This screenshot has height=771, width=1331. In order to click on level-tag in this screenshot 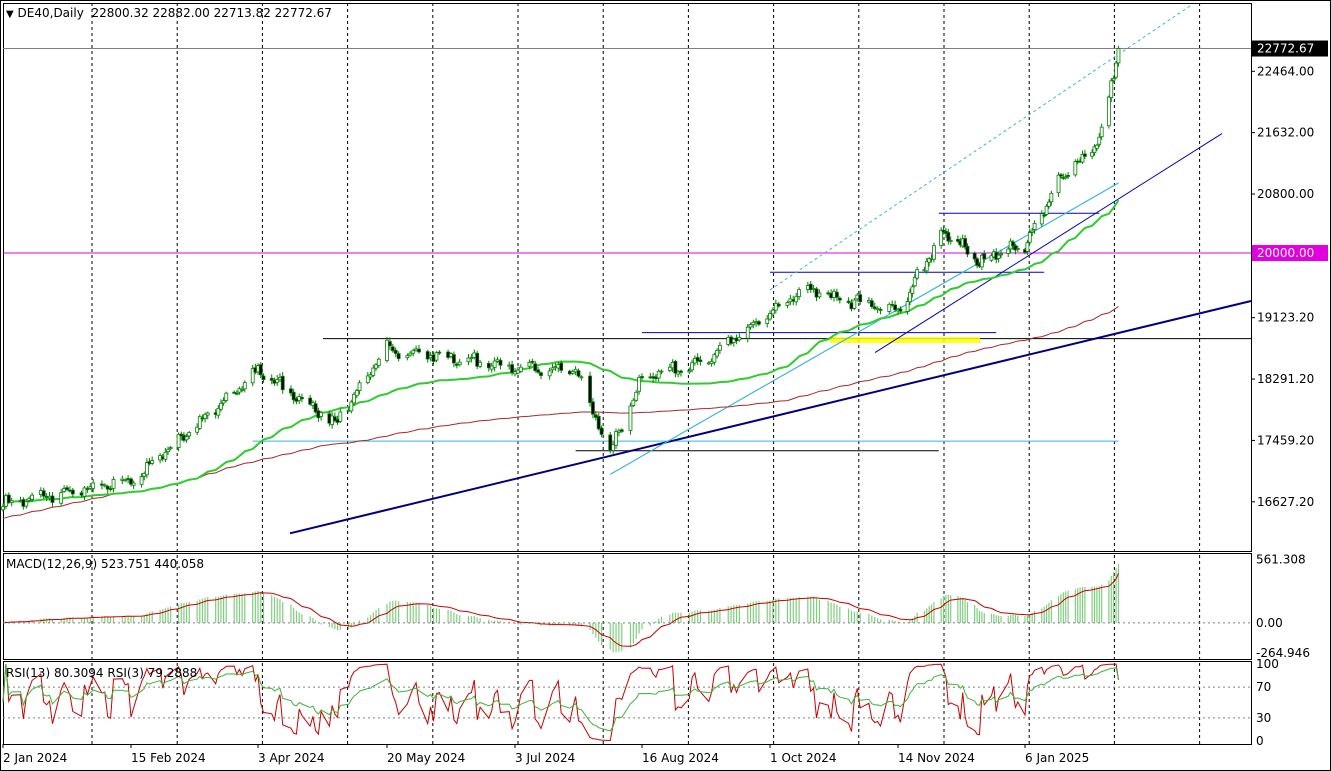, I will do `click(1290, 253)`.